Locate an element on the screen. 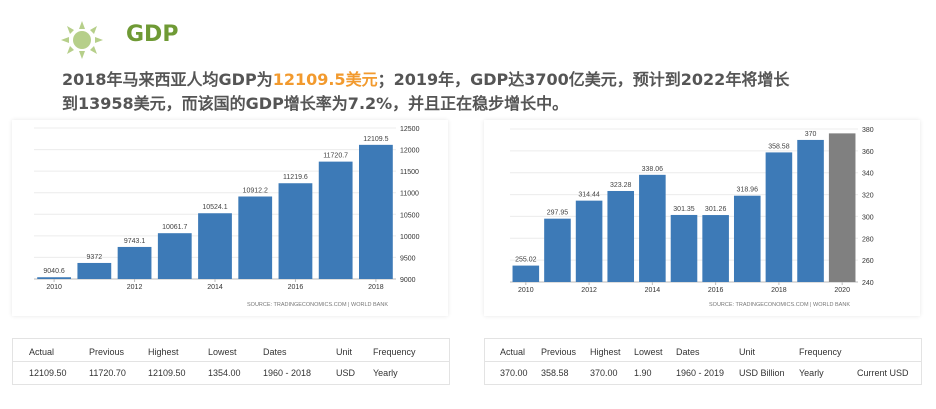 The width and height of the screenshot is (936, 409). y-tick-label: 280 is located at coordinates (868, 239).